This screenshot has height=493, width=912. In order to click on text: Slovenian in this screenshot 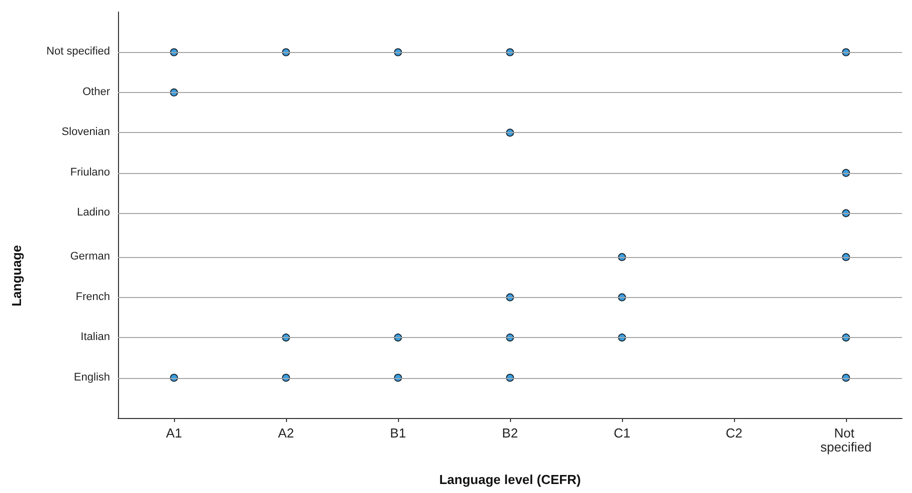, I will do `click(86, 132)`.